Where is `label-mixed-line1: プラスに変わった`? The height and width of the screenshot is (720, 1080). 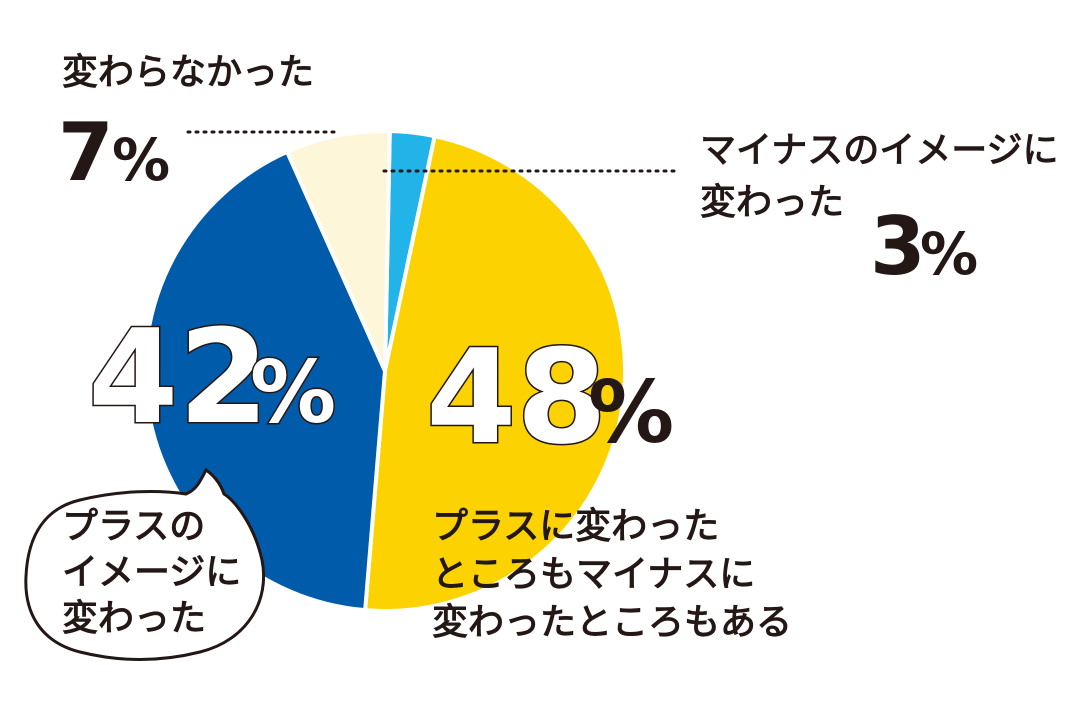 label-mixed-line1: プラスに変わった is located at coordinates (575, 526).